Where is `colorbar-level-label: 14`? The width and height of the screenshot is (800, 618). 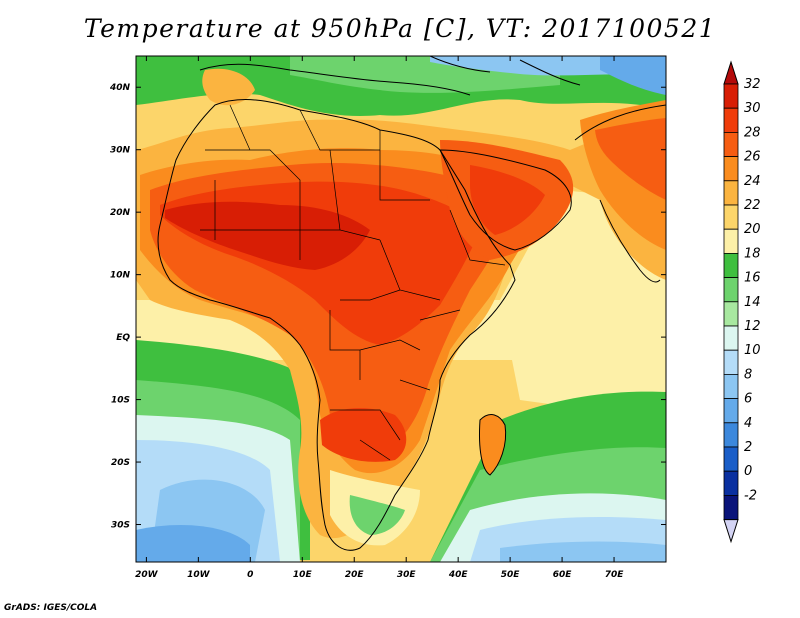
colorbar-level-label: 14 is located at coordinates (752, 302).